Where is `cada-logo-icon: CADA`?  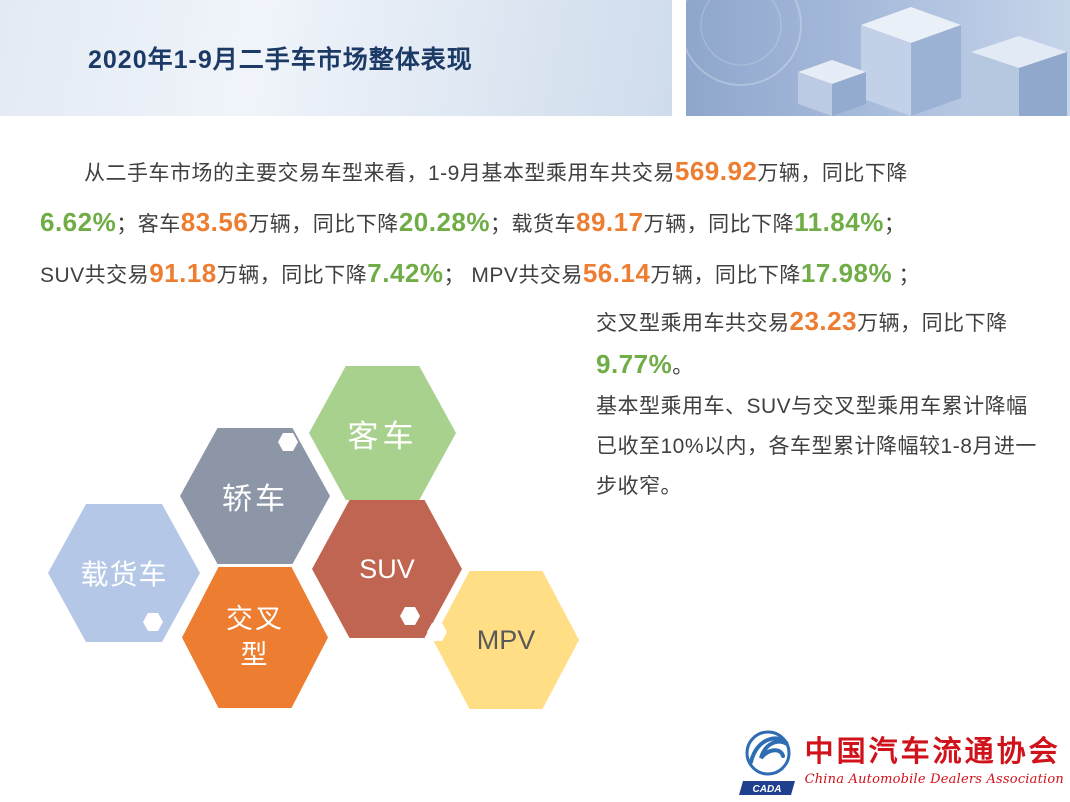 cada-logo-icon: CADA is located at coordinates (766, 762).